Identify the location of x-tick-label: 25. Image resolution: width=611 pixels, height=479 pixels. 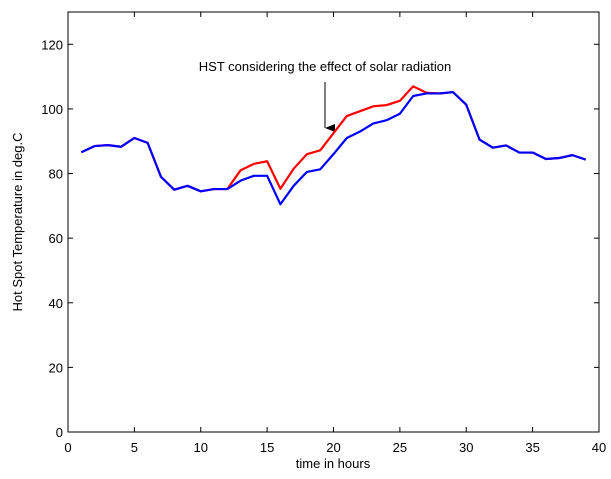
(400, 447).